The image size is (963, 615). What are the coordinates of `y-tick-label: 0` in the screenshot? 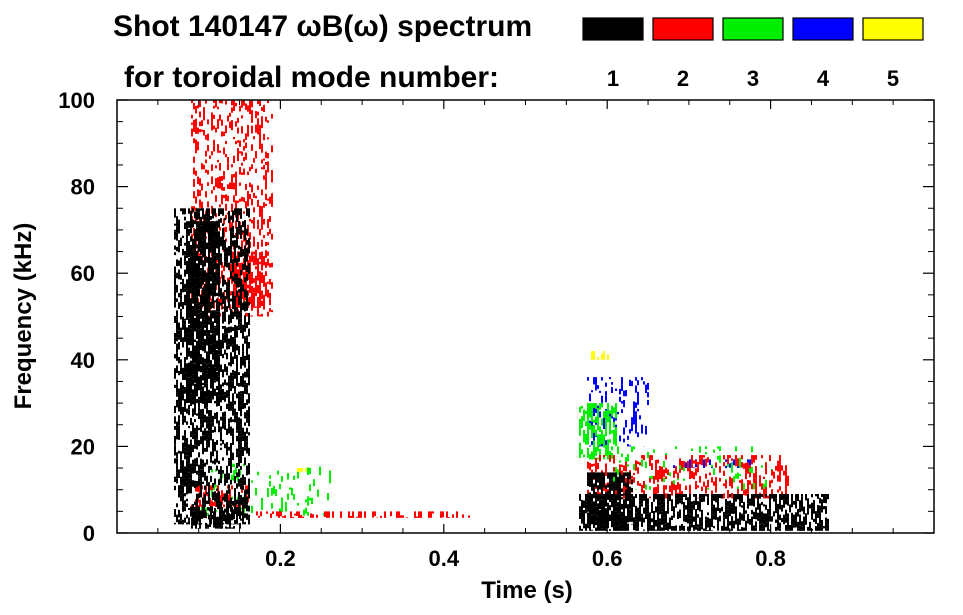 It's located at (89, 533).